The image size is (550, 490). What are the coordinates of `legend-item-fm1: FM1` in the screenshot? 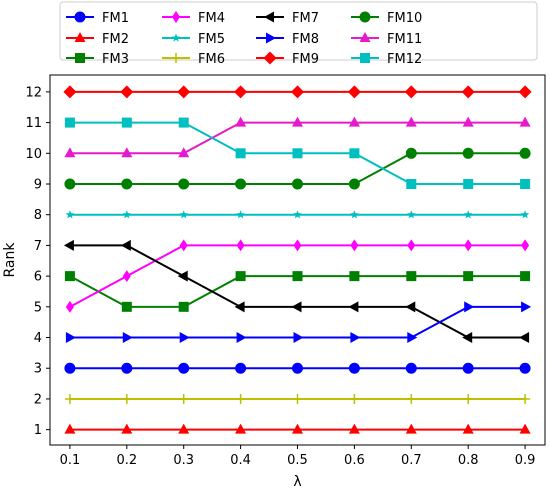 It's located at (97, 18).